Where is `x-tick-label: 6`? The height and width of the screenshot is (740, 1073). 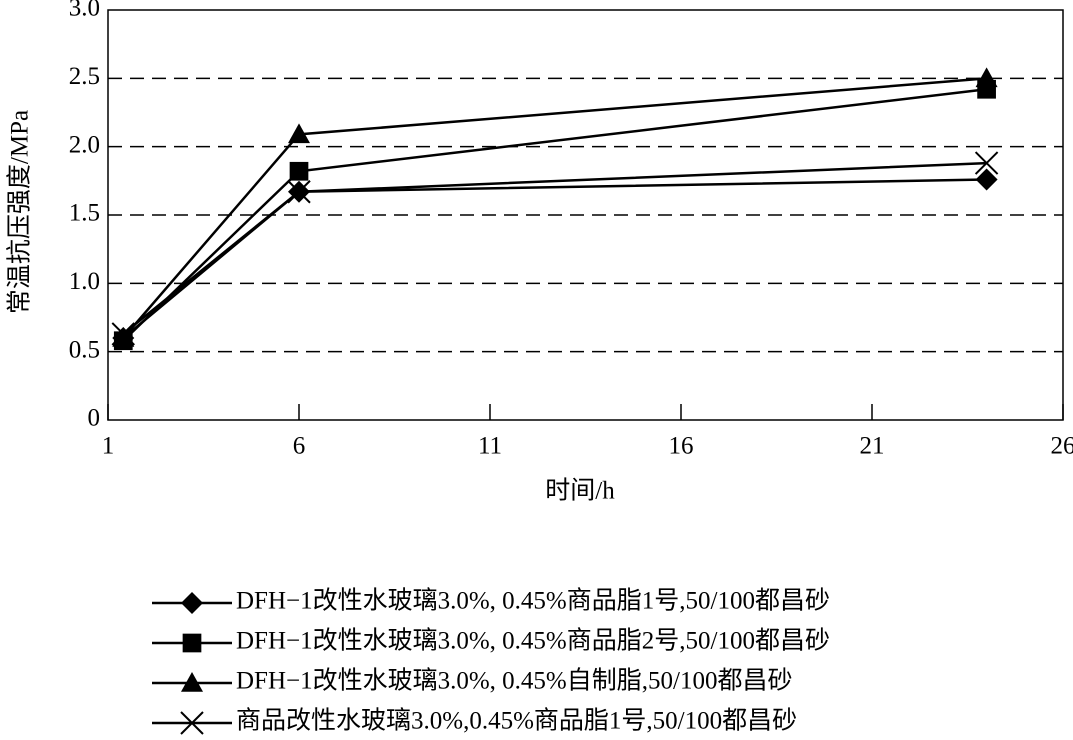 x-tick-label: 6 is located at coordinates (299, 446).